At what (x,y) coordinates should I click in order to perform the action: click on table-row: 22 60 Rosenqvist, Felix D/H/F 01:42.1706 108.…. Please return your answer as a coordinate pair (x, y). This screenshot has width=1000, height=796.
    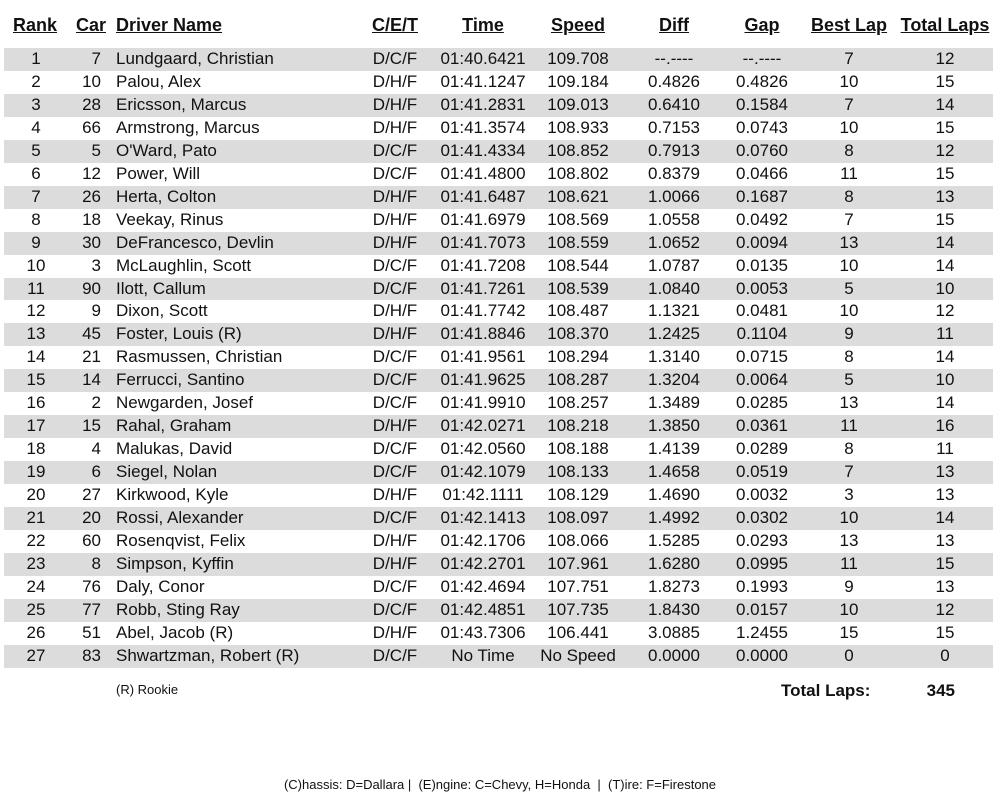
    Looking at the image, I should click on (498, 541).